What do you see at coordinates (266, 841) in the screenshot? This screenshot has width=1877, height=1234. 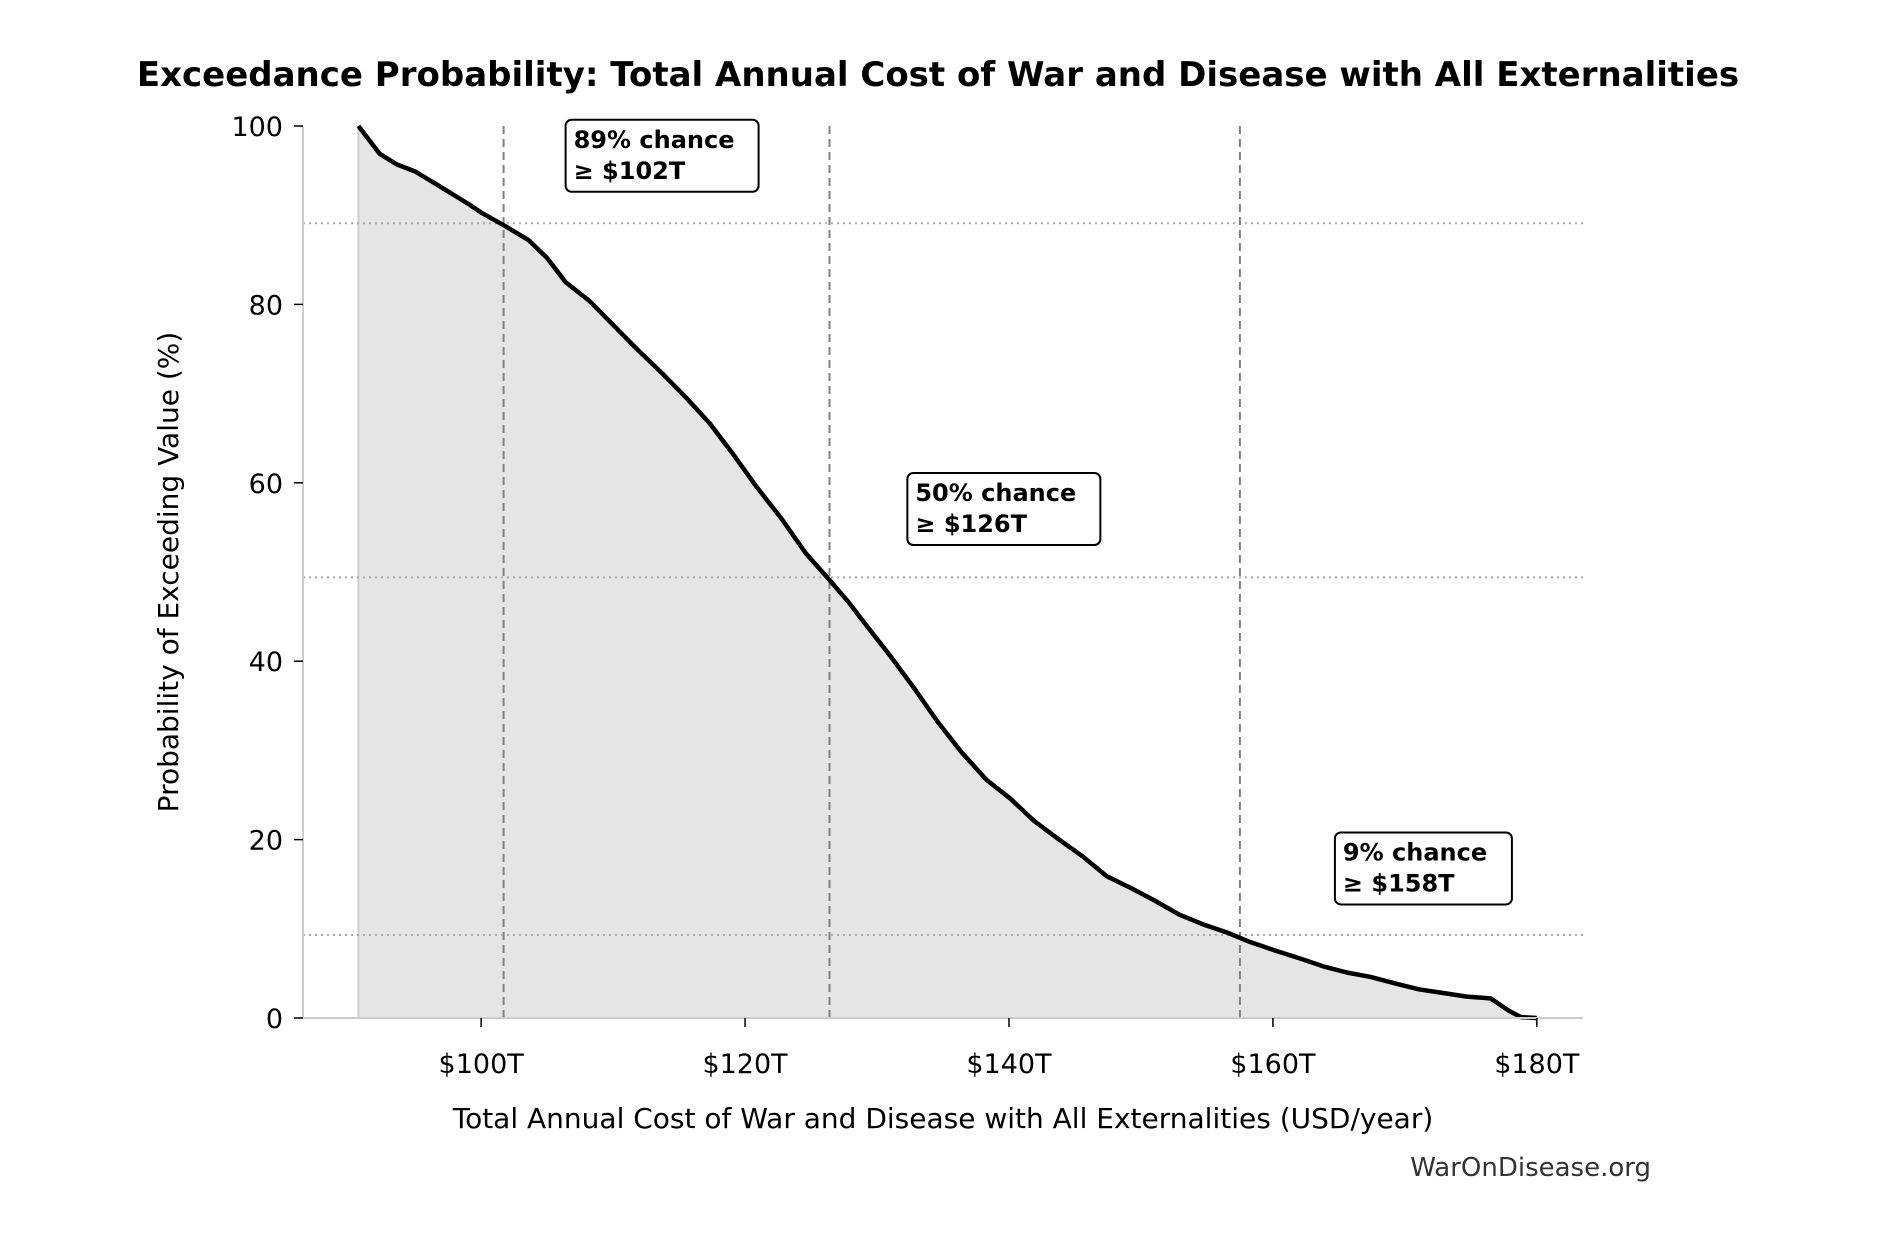 I see `y-tick-label: 20` at bounding box center [266, 841].